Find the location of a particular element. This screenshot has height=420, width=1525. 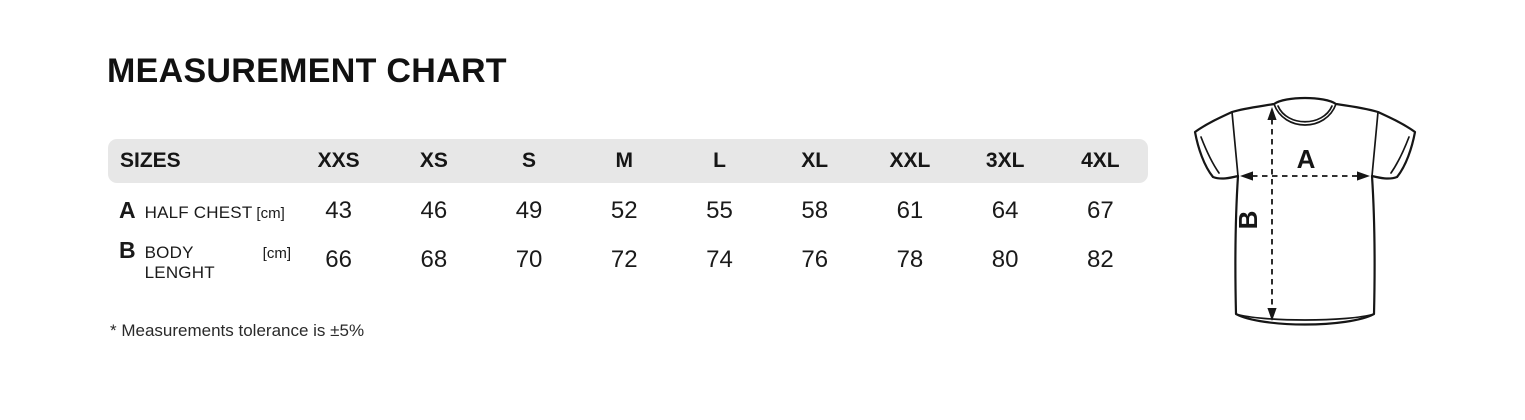

row-header-half-chest: A HALF CHEST [cm] is located at coordinates (199, 210).